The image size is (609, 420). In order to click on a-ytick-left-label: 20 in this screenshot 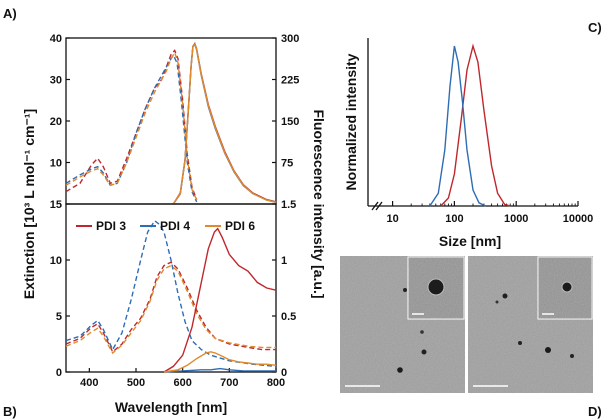, I will do `click(56, 122)`.